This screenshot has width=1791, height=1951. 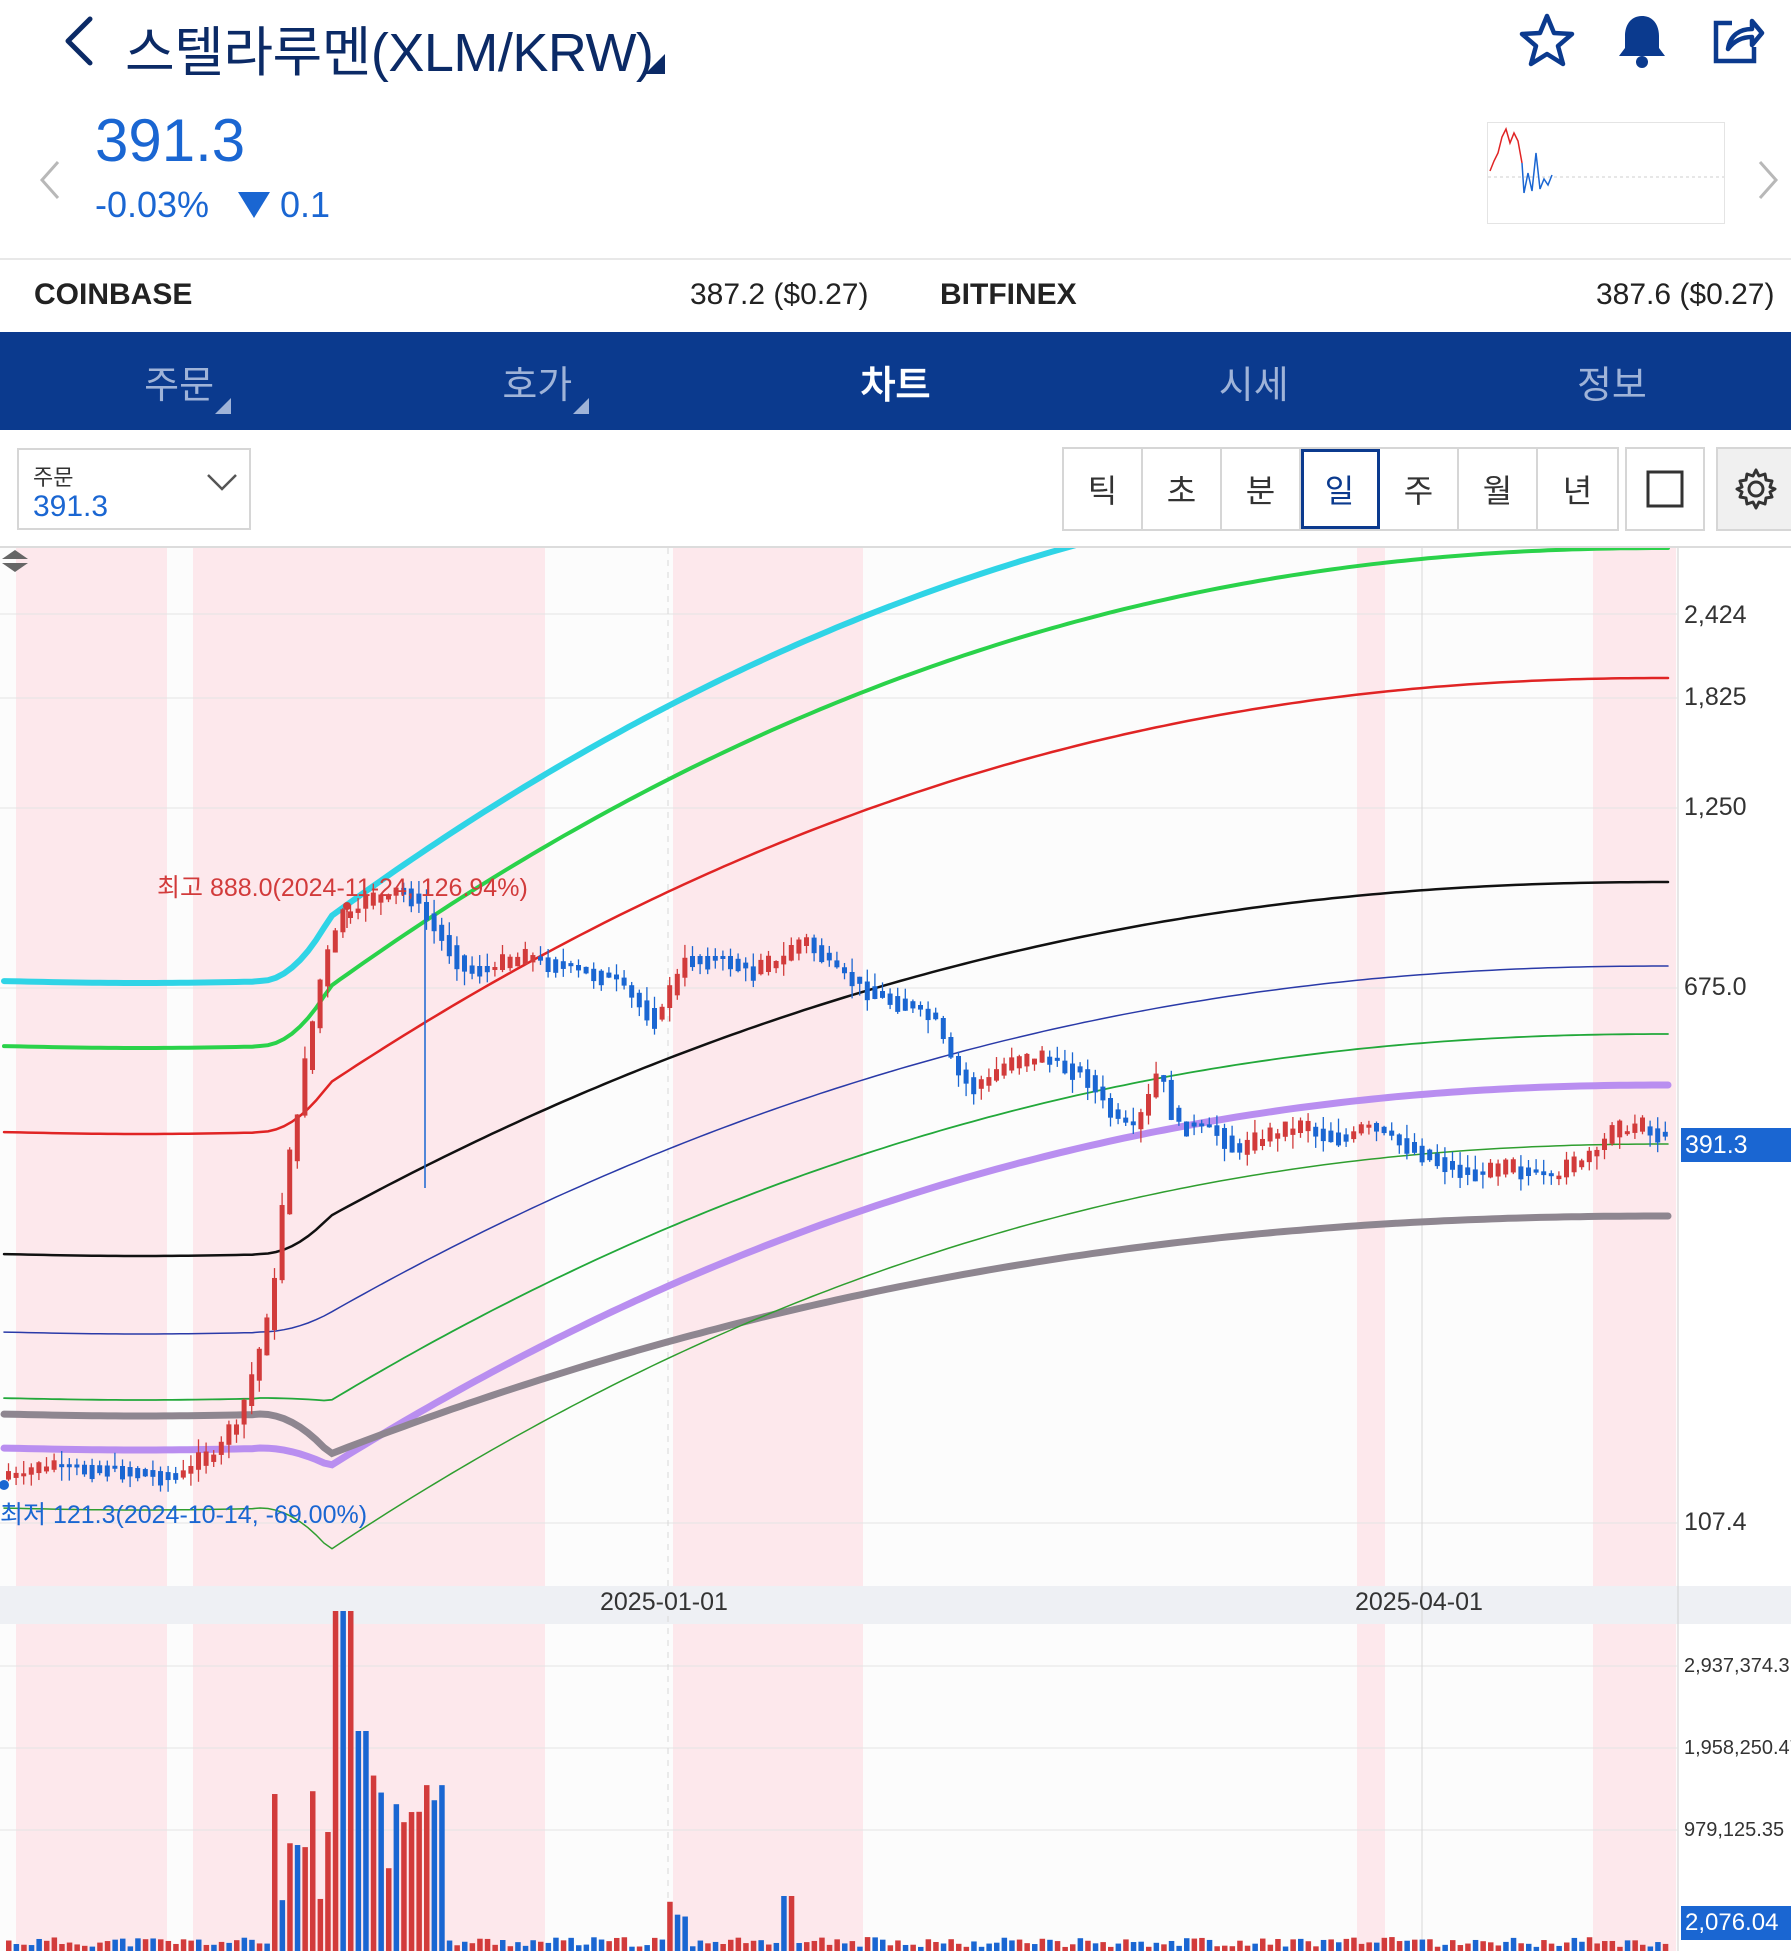 I want to click on period-second: 초, so click(x=1182, y=489).